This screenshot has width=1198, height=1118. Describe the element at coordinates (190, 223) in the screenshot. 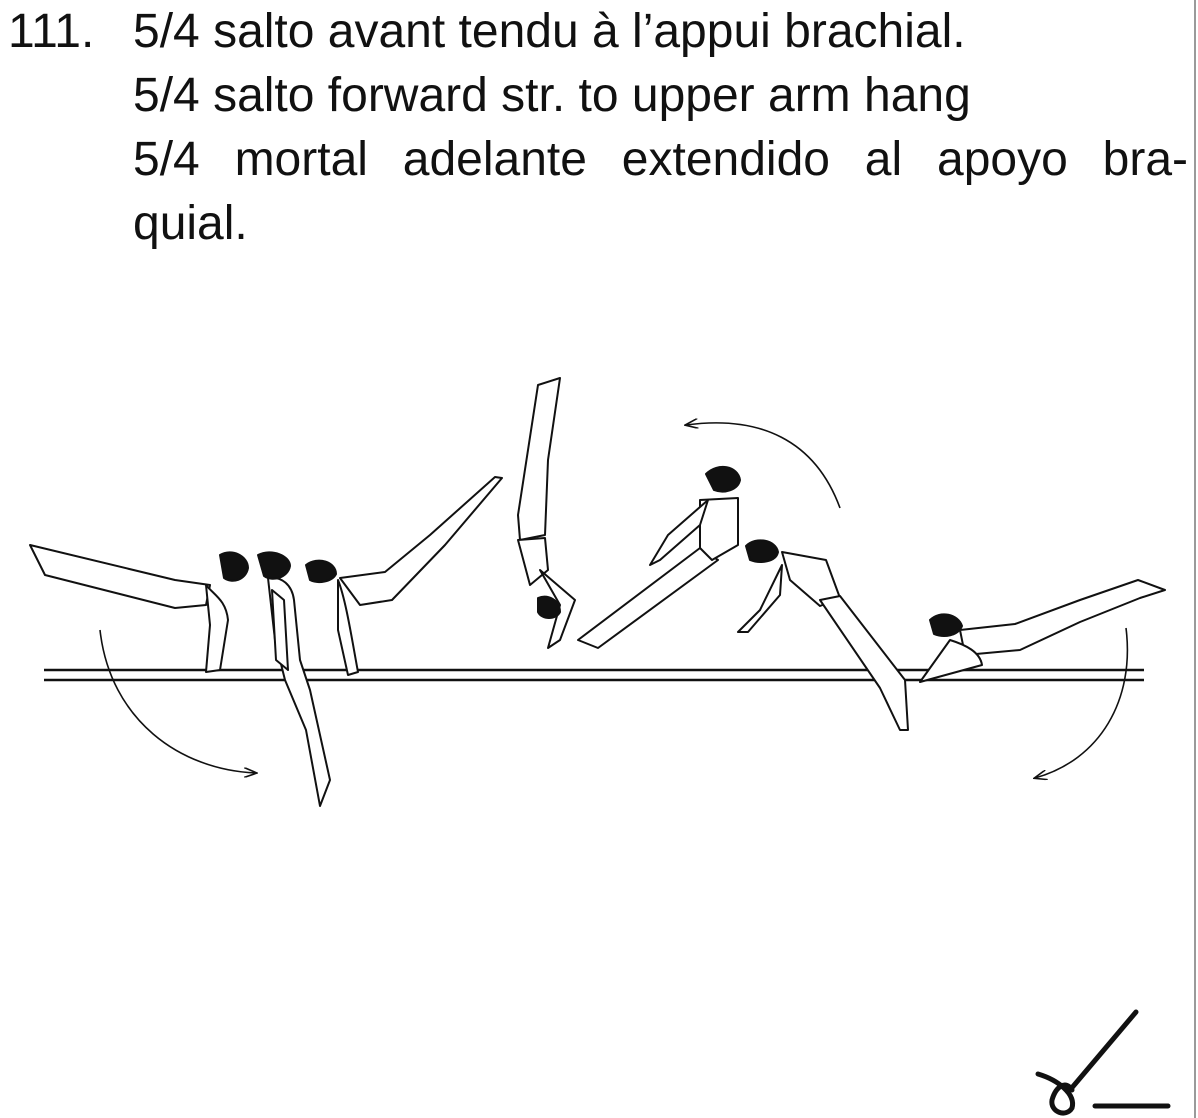

I see `description-spanish-continued: quial.` at that location.